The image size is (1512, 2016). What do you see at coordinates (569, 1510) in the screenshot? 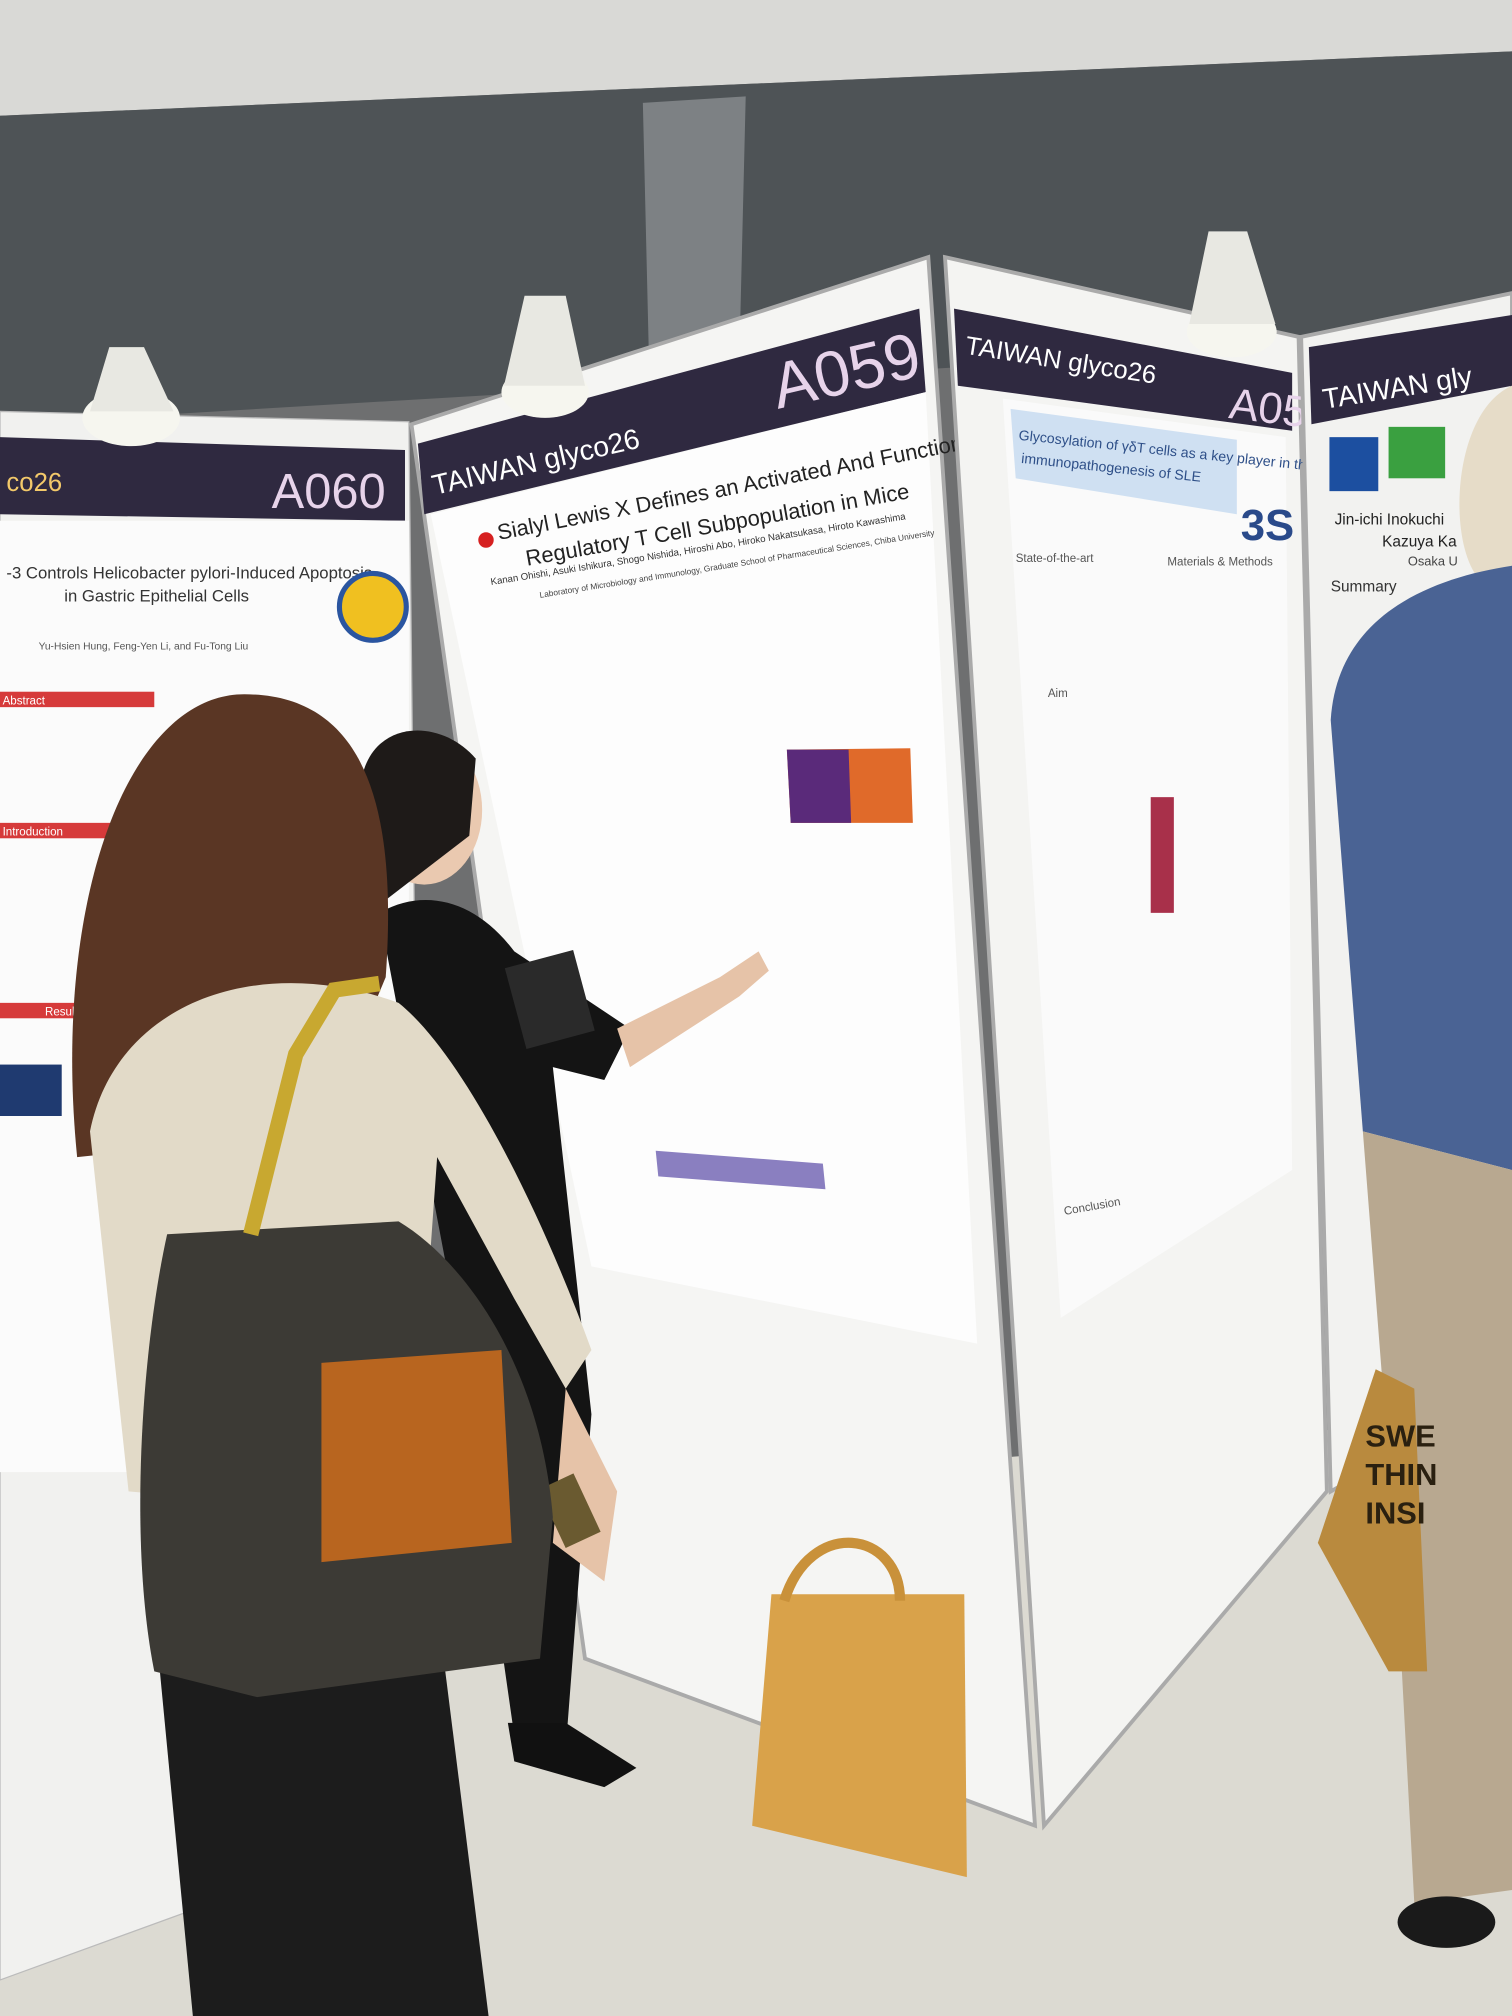
I see `phone` at bounding box center [569, 1510].